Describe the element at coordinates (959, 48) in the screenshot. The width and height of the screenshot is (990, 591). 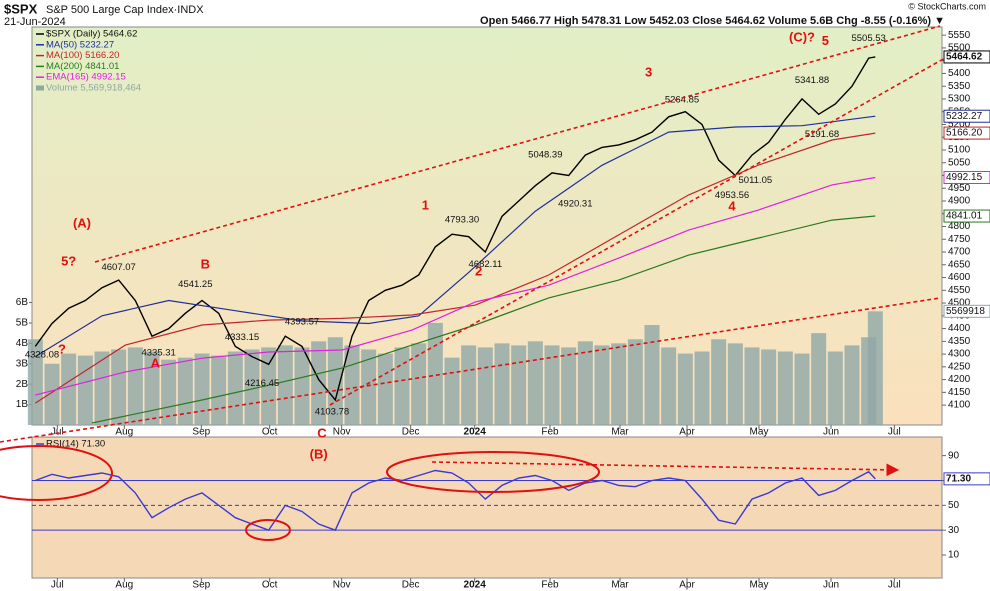
I see `y-tick-label: 5500` at that location.